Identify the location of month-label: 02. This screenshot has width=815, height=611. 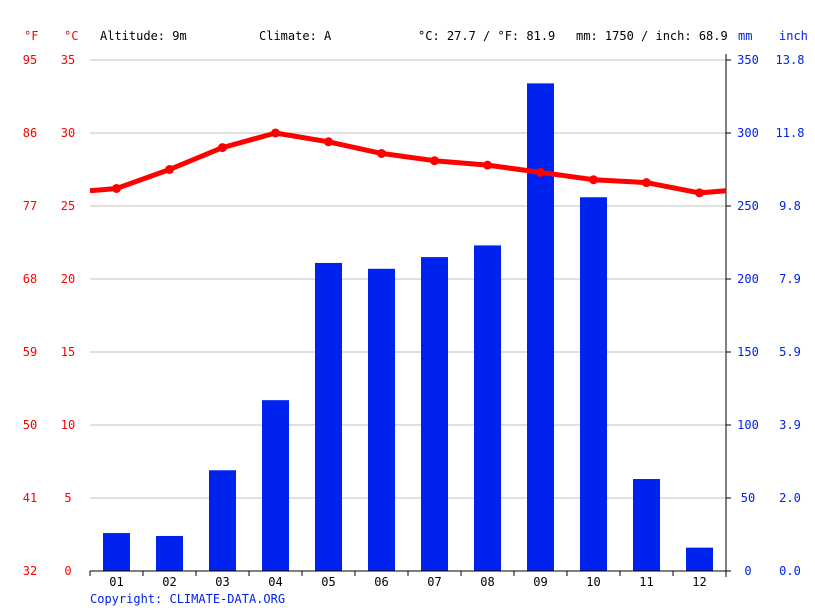
(169, 582).